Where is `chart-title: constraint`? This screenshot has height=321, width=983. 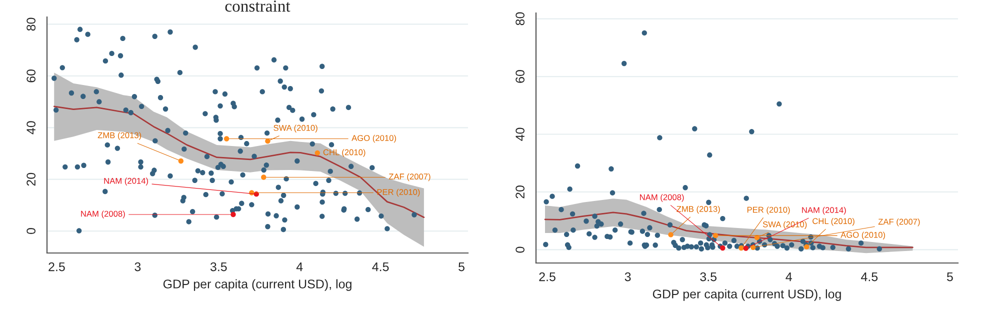 chart-title: constraint is located at coordinates (257, 6).